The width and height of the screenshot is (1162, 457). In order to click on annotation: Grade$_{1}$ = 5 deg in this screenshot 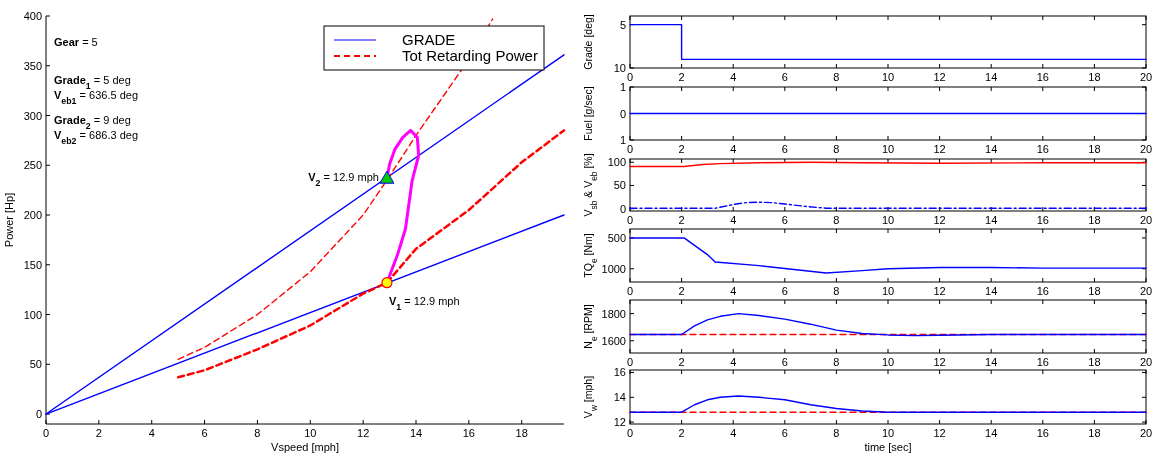, I will do `click(92, 82)`.